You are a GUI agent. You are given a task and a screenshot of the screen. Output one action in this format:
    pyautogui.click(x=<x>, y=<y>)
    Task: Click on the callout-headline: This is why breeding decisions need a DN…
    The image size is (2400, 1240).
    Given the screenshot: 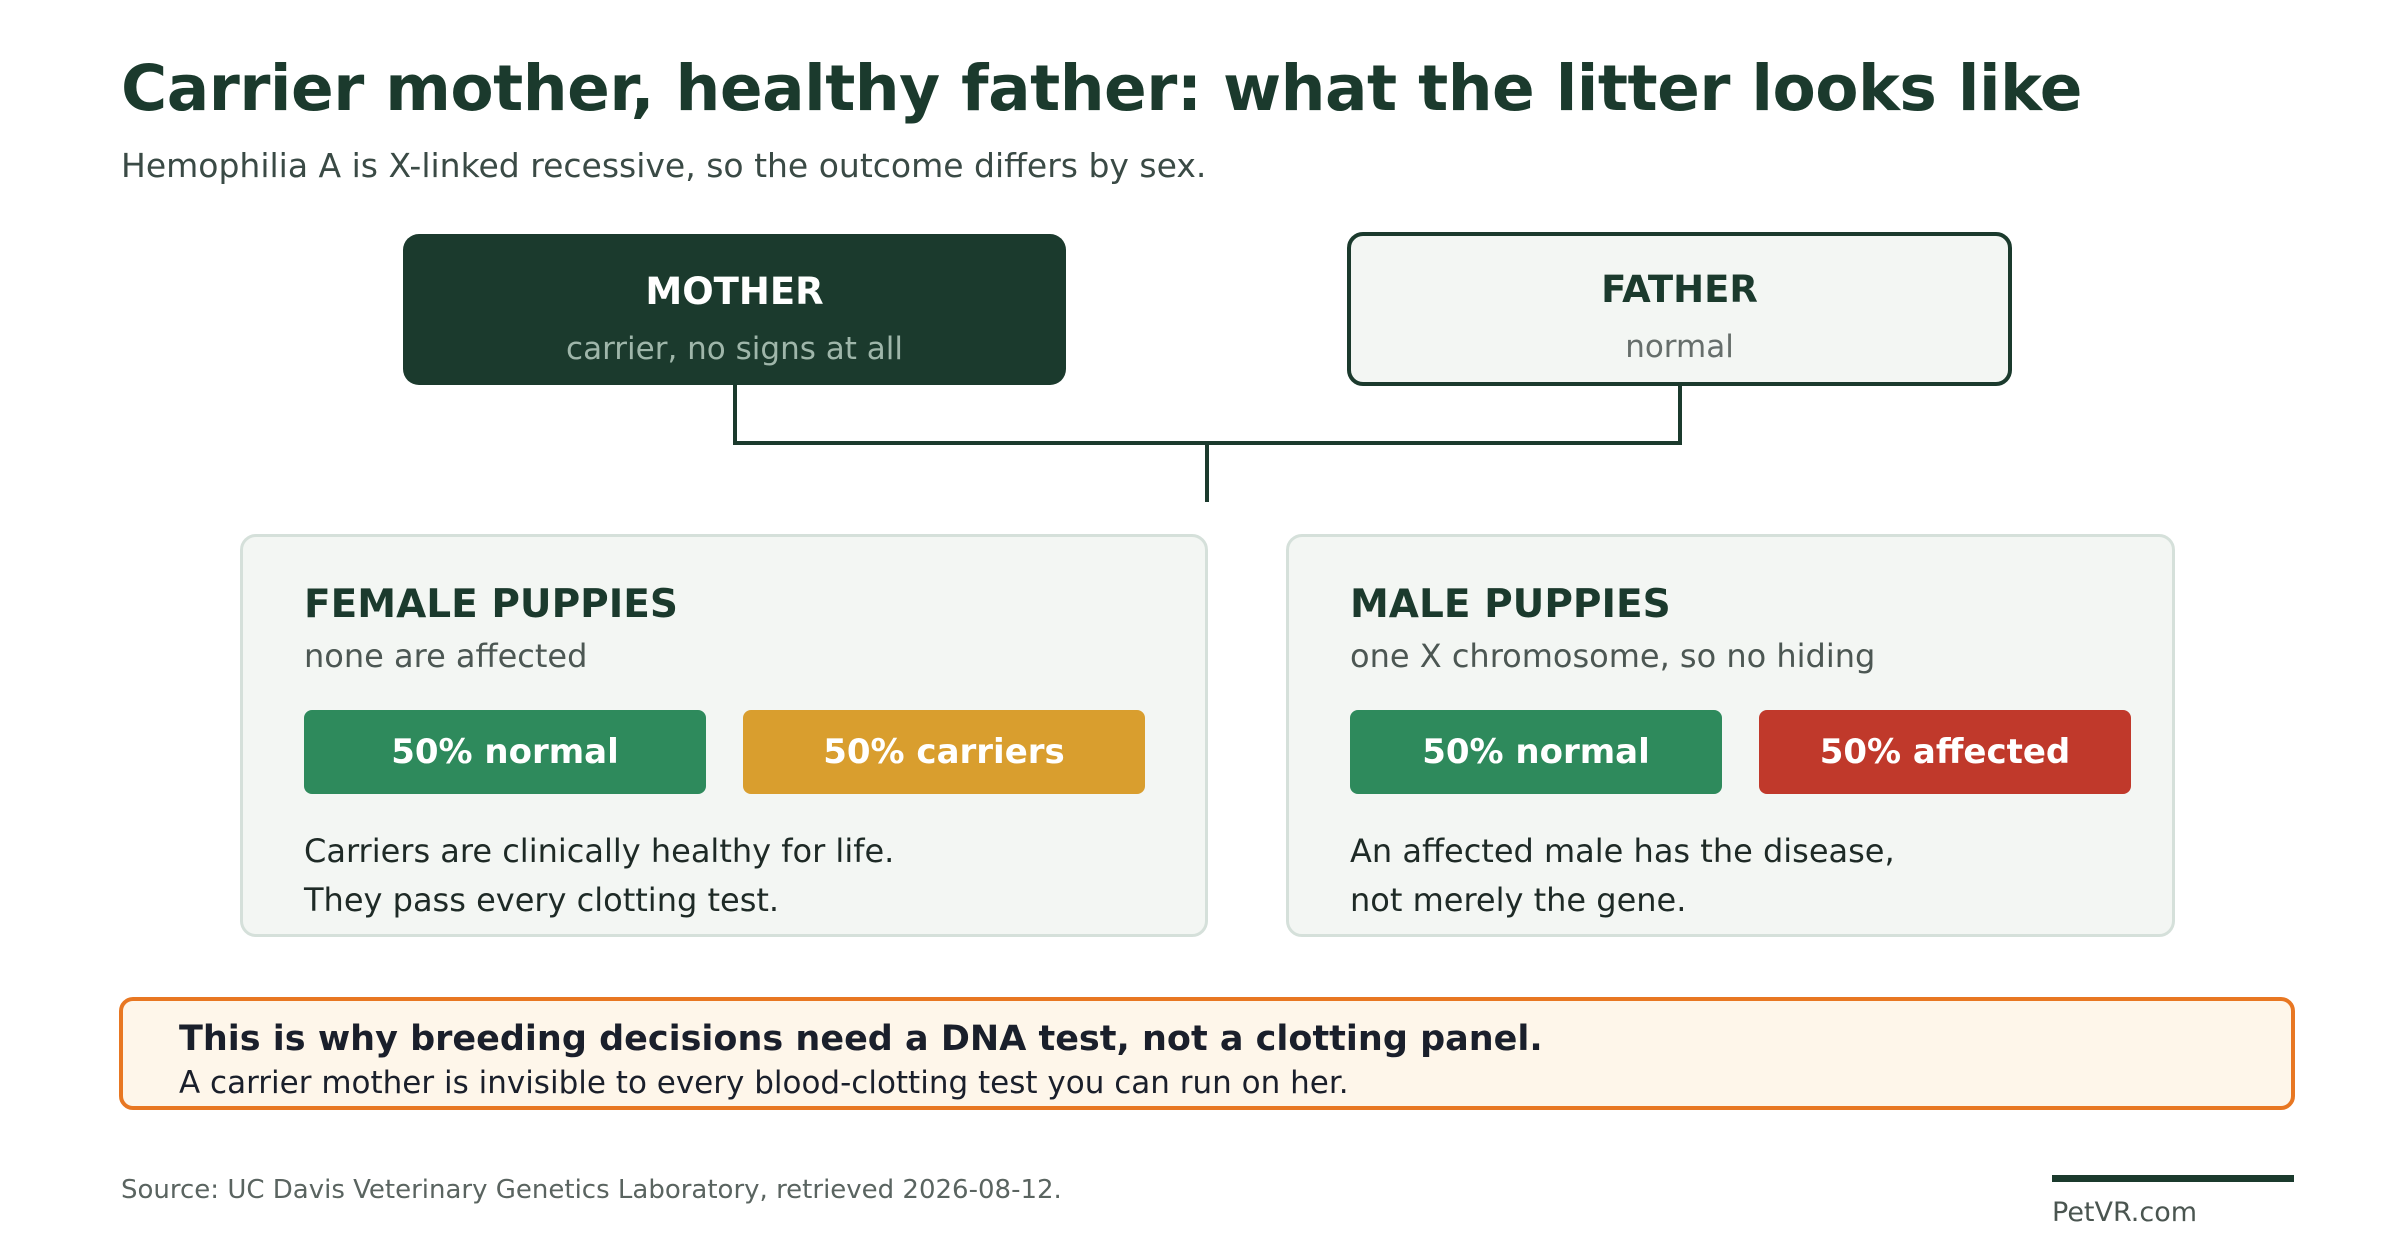 What is the action you would take?
    pyautogui.click(x=861, y=1039)
    